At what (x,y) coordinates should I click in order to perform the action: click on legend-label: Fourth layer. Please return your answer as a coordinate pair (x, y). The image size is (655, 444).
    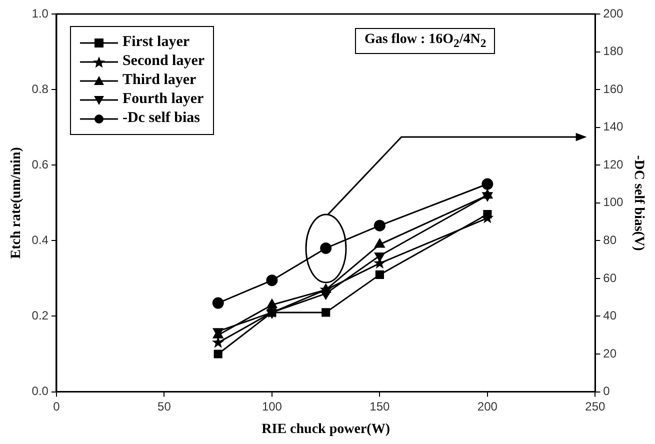
    Looking at the image, I should click on (163, 99).